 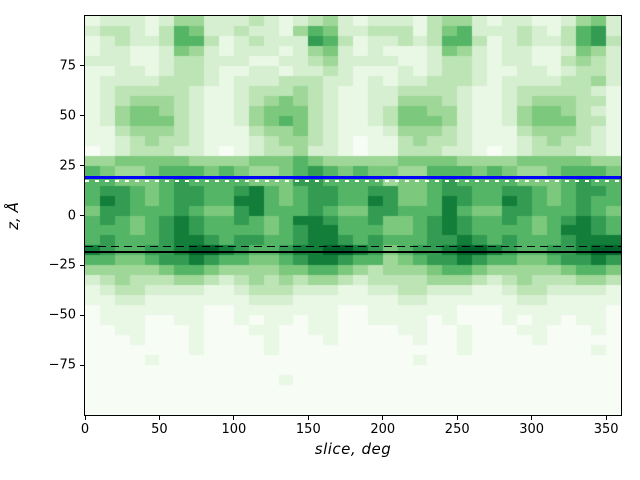 I want to click on y-tick-label: 0, so click(x=71, y=215).